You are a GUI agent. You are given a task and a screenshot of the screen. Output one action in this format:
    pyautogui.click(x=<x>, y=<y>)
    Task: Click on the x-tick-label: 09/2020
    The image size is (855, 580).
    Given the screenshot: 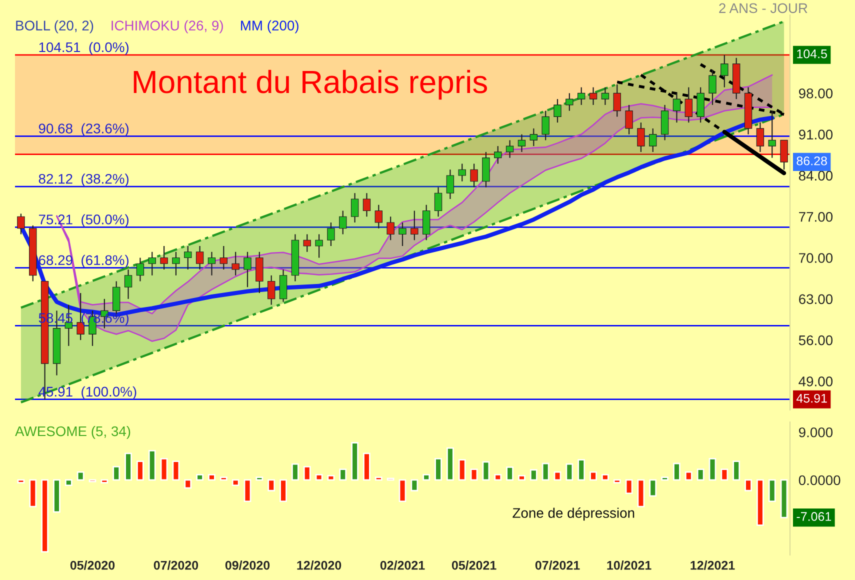 What is the action you would take?
    pyautogui.click(x=247, y=565)
    